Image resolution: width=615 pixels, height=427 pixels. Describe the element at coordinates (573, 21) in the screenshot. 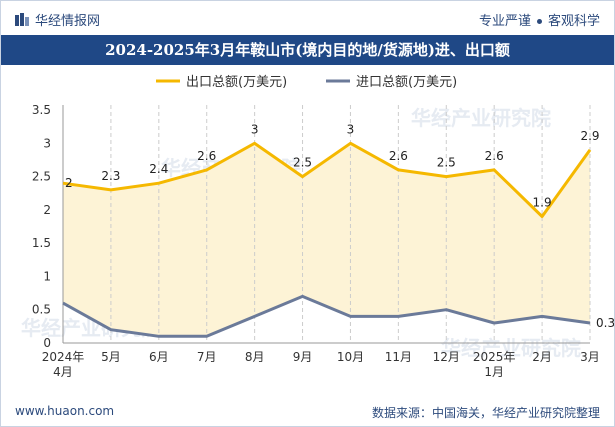

I see `slogan-right: 客观科学` at that location.